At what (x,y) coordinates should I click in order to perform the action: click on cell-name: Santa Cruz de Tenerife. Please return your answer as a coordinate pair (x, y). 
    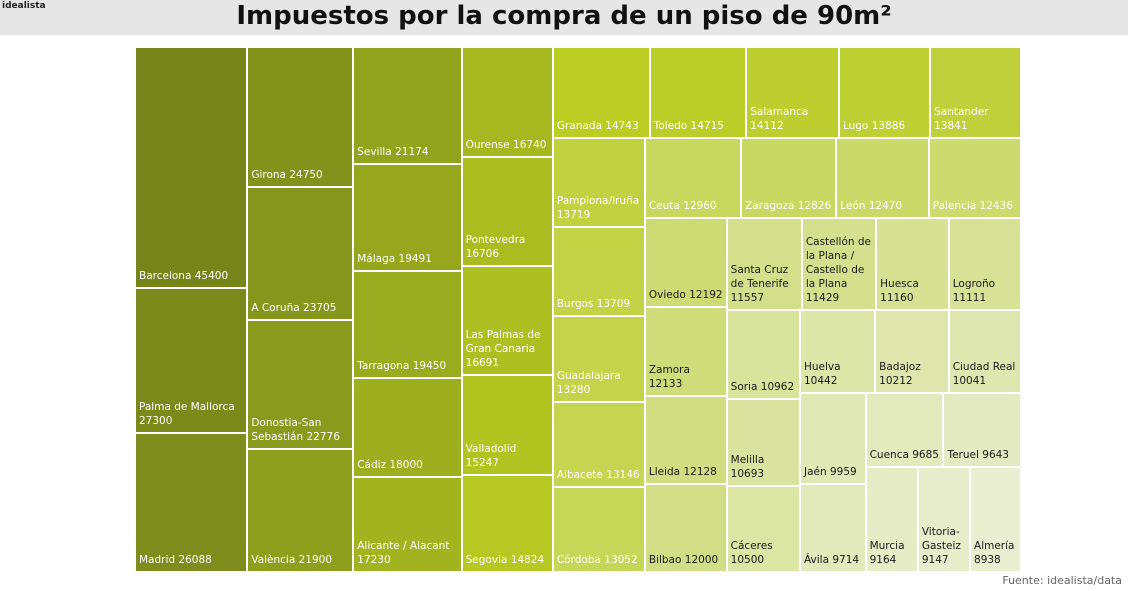
    Looking at the image, I should click on (759, 277).